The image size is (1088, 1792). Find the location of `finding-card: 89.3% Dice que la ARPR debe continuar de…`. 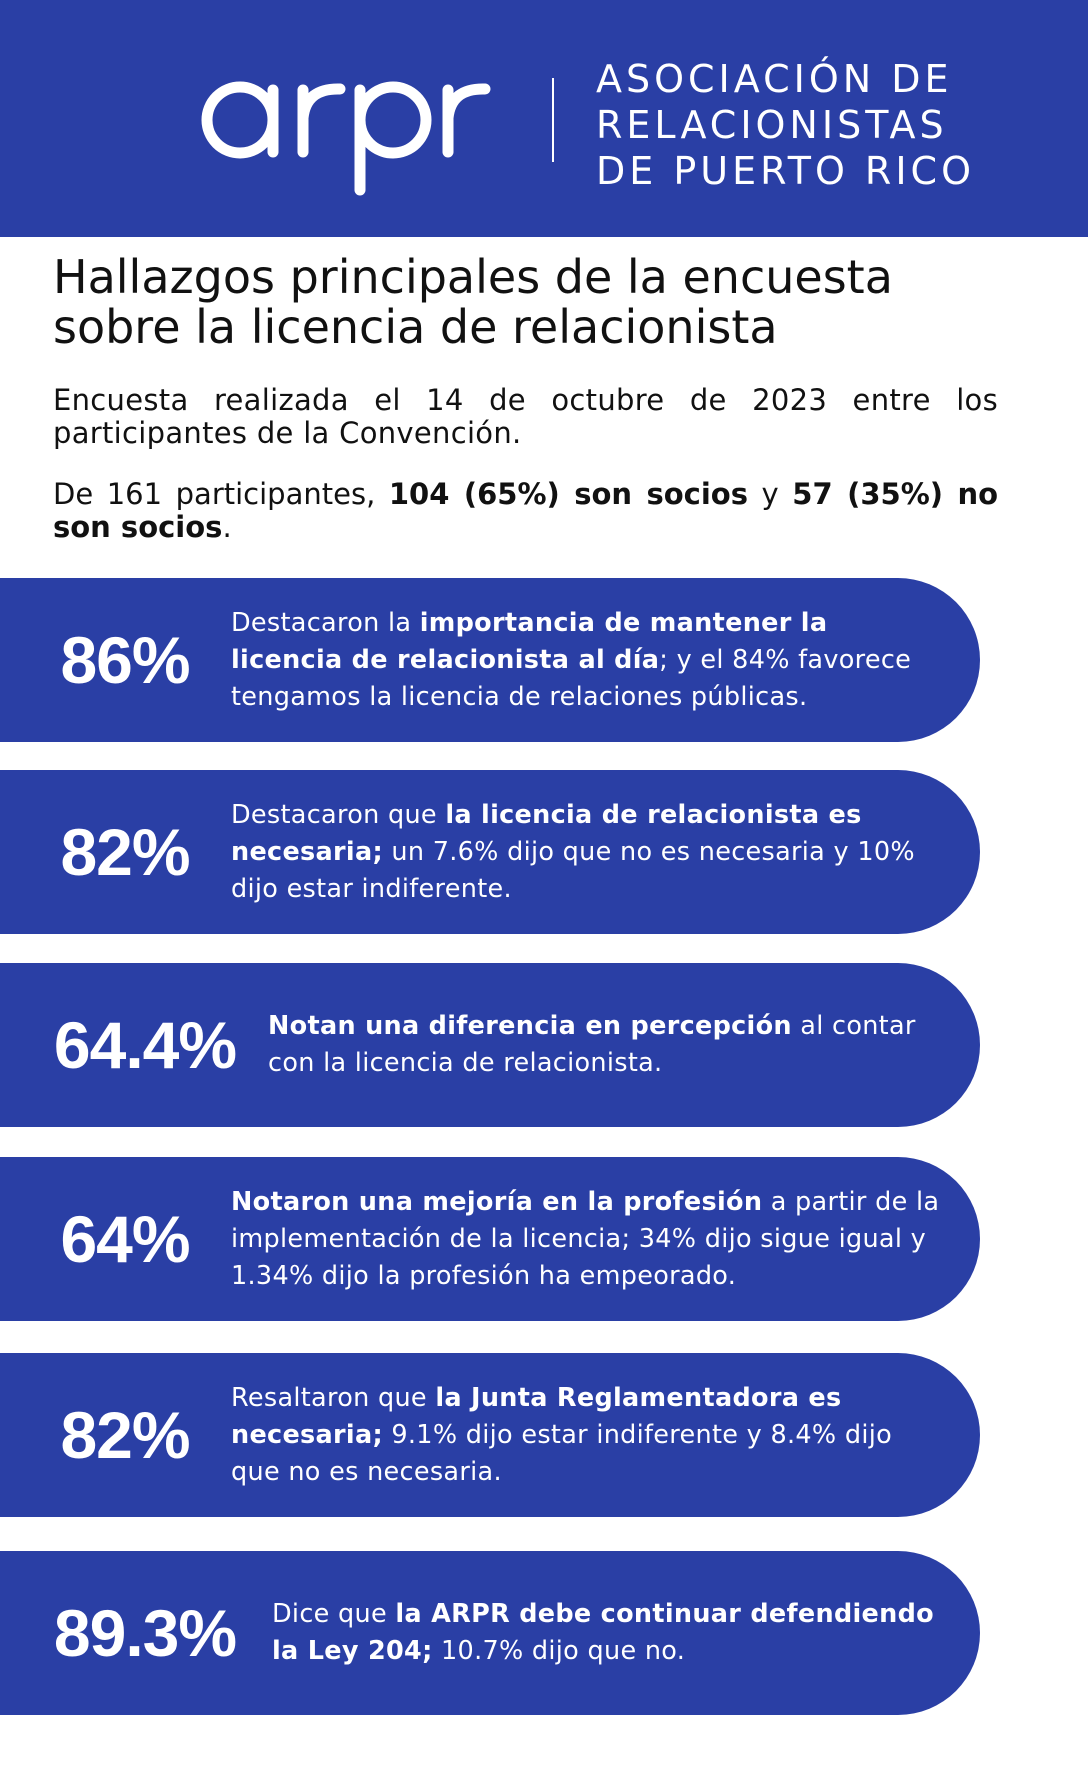

finding-card: 89.3% Dice que la ARPR debe continuar de… is located at coordinates (490, 1633).